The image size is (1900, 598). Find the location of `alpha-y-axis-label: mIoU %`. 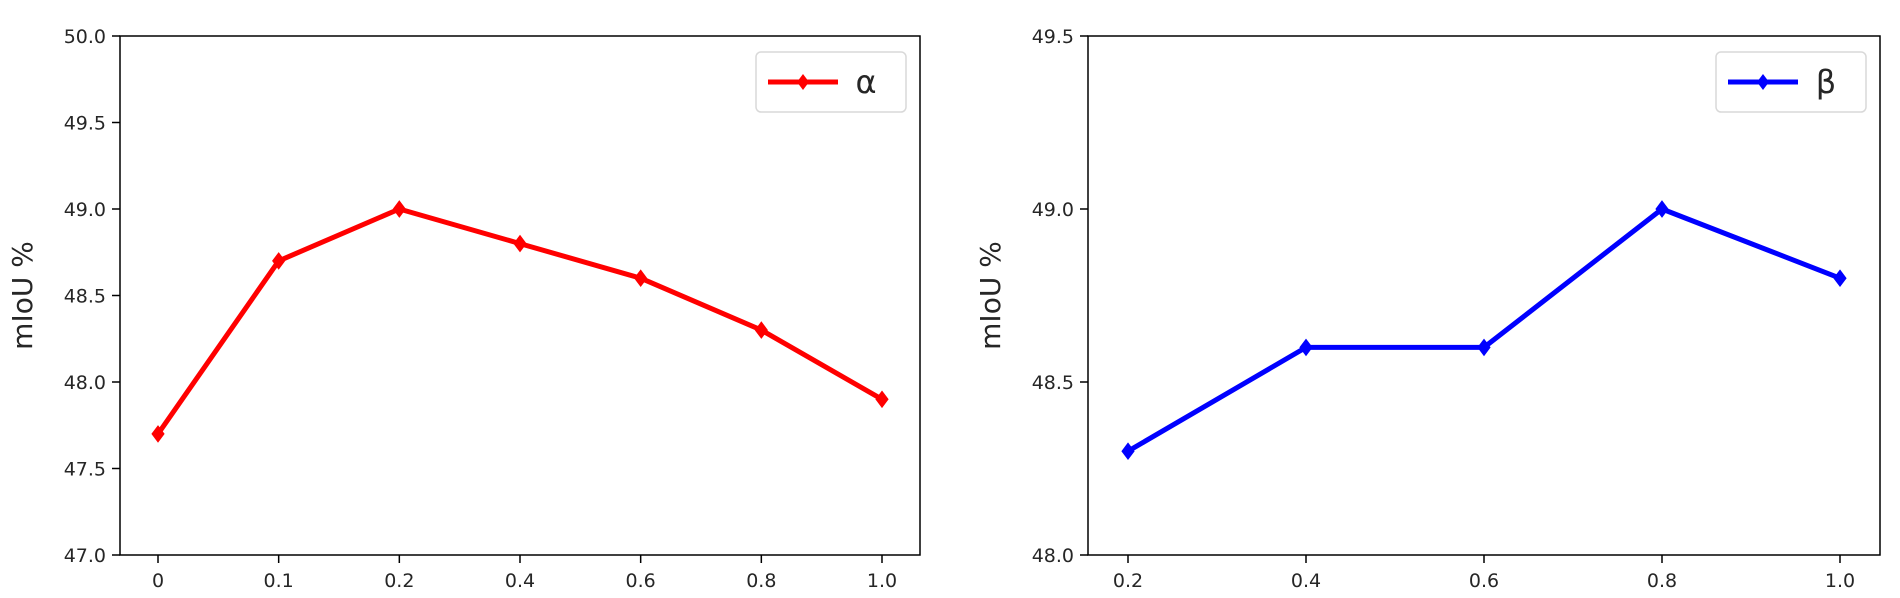

alpha-y-axis-label: mIoU % is located at coordinates (22, 295).